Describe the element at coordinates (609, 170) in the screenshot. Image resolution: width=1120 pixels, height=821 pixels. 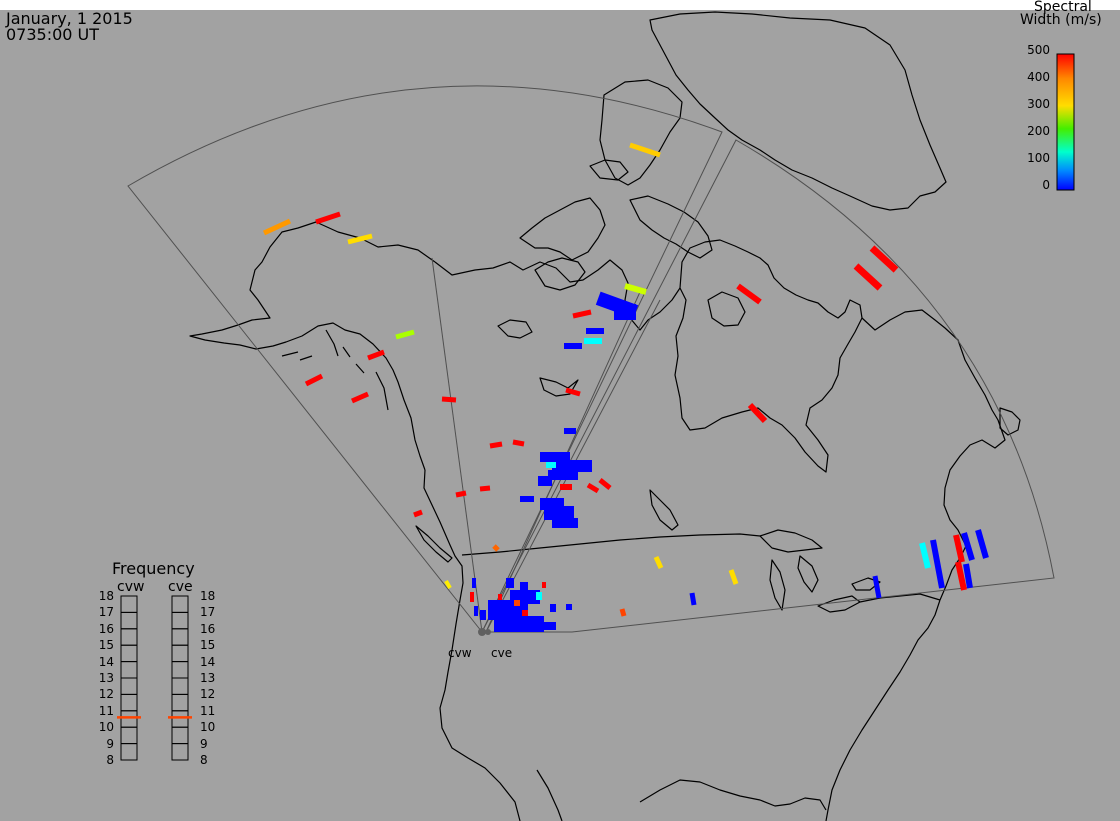
I see `devon-island` at that location.